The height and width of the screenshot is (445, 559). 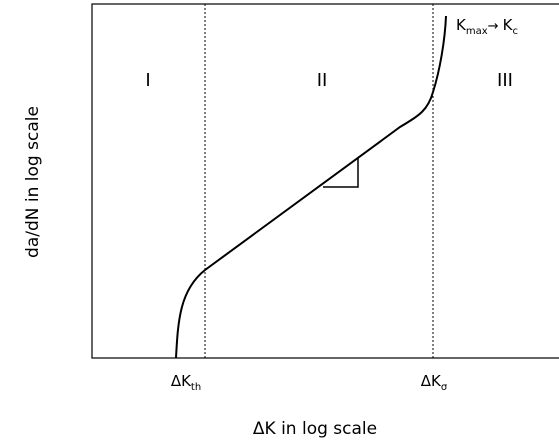 I want to click on kmax-kc-annotation: Kmax→ Kc, so click(x=487, y=26).